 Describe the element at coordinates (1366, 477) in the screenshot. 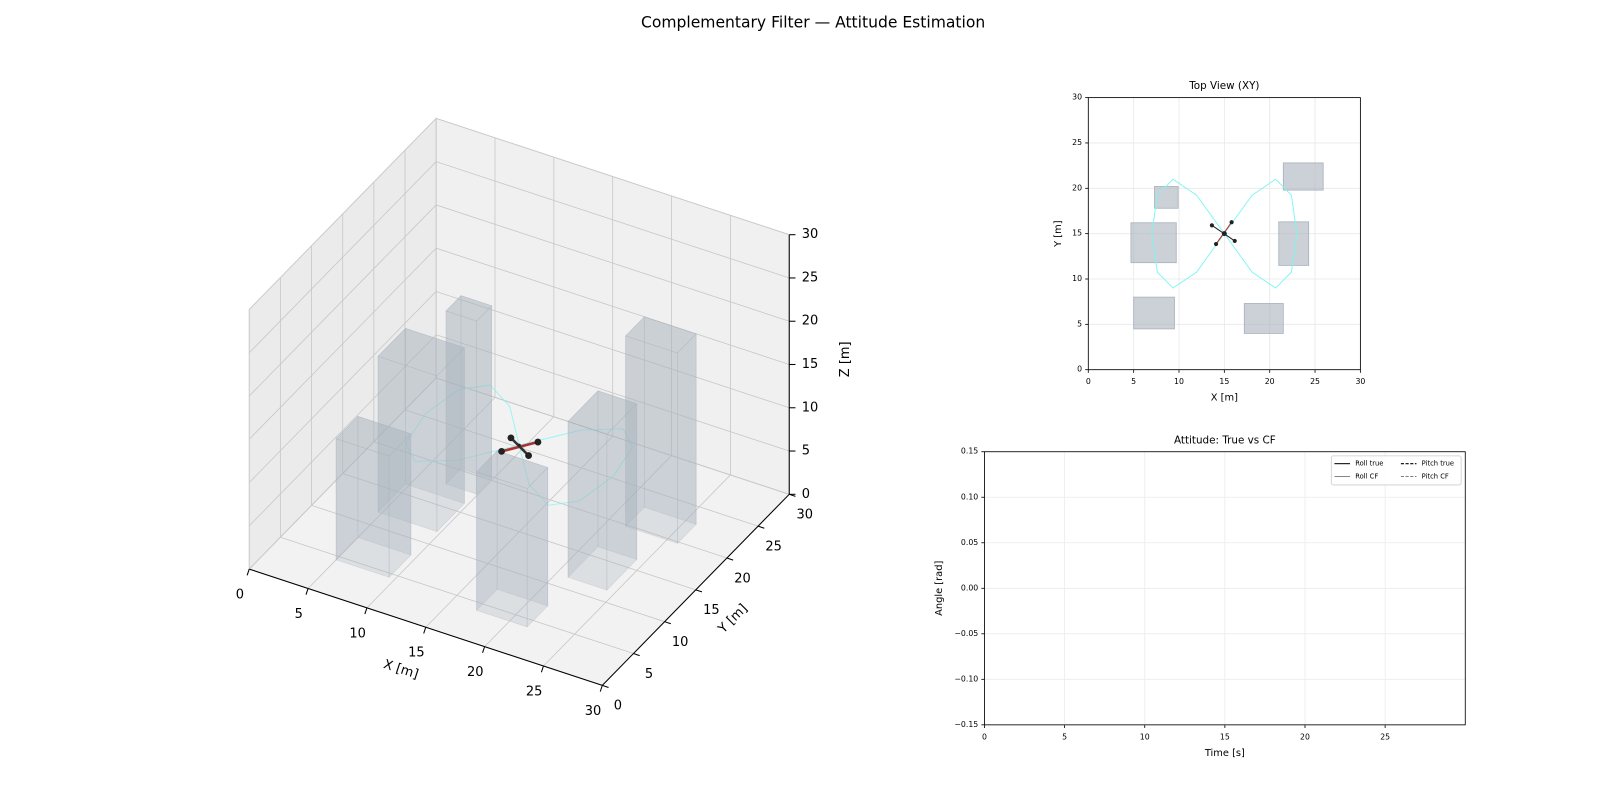

I see `legend-label: Roll CF` at that location.